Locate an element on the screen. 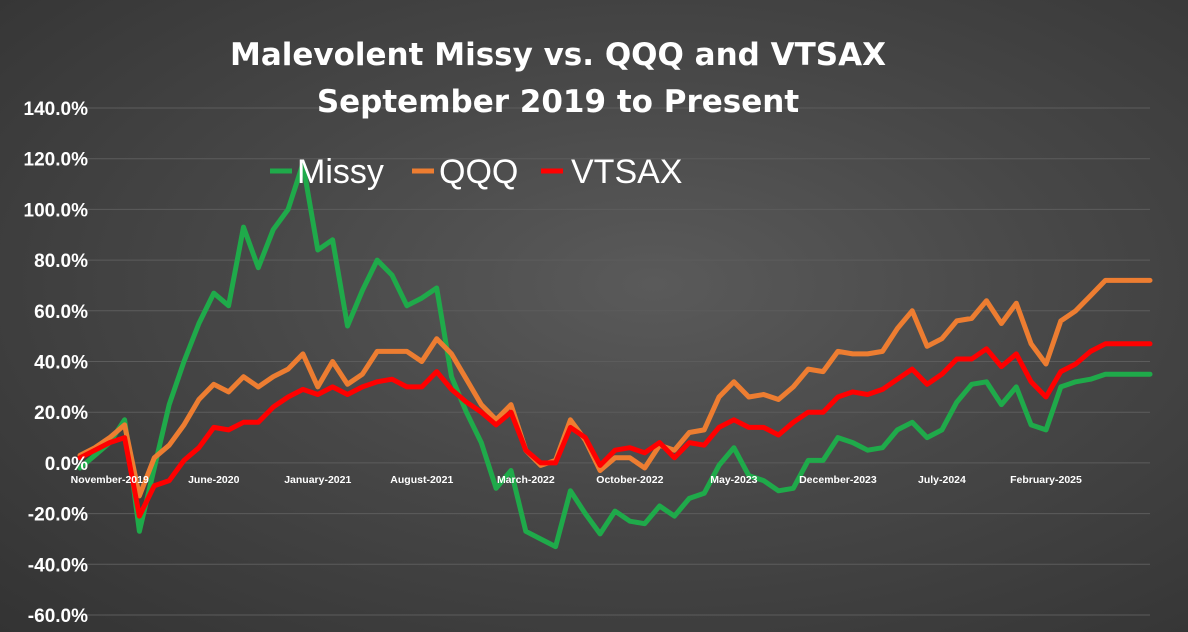 The image size is (1188, 632). legend: Missy QQQ VTSAX is located at coordinates (476, 172).